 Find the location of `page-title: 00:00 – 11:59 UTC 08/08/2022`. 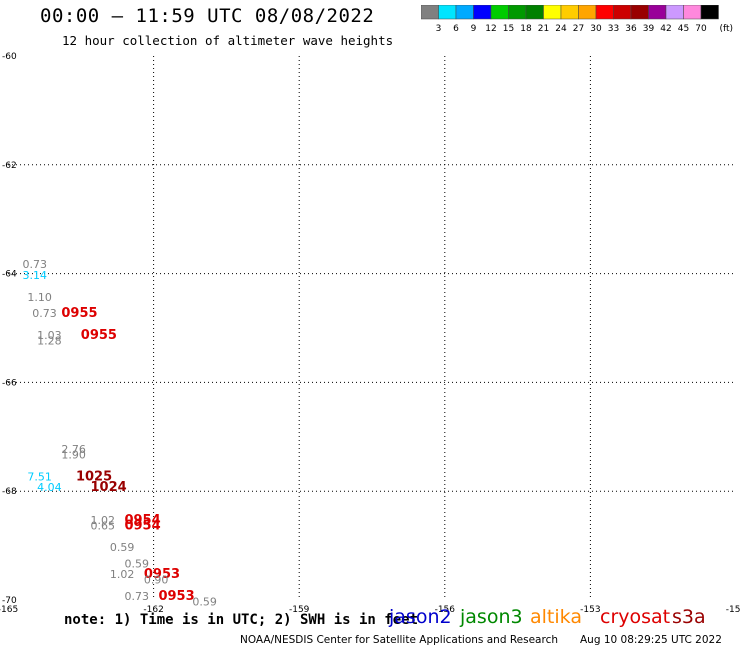

page-title: 00:00 – 11:59 UTC 08/08/2022 is located at coordinates (207, 16).